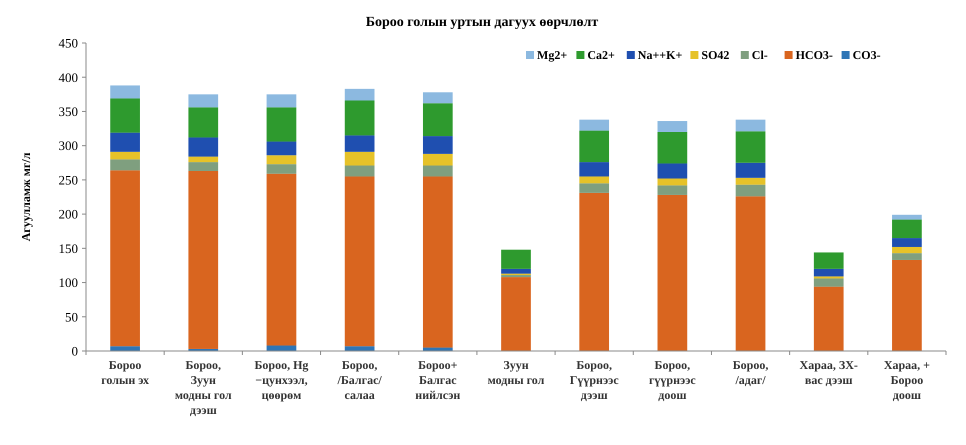 The width and height of the screenshot is (966, 445). I want to click on legend-label: CO3-, so click(866, 55).